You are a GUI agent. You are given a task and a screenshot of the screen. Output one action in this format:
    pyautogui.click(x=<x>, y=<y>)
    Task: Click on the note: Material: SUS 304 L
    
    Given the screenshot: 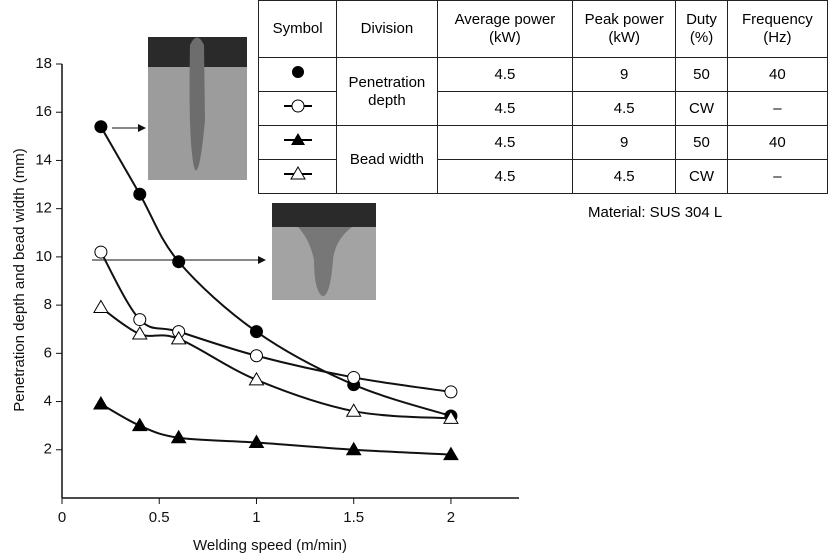 What is the action you would take?
    pyautogui.click(x=655, y=212)
    